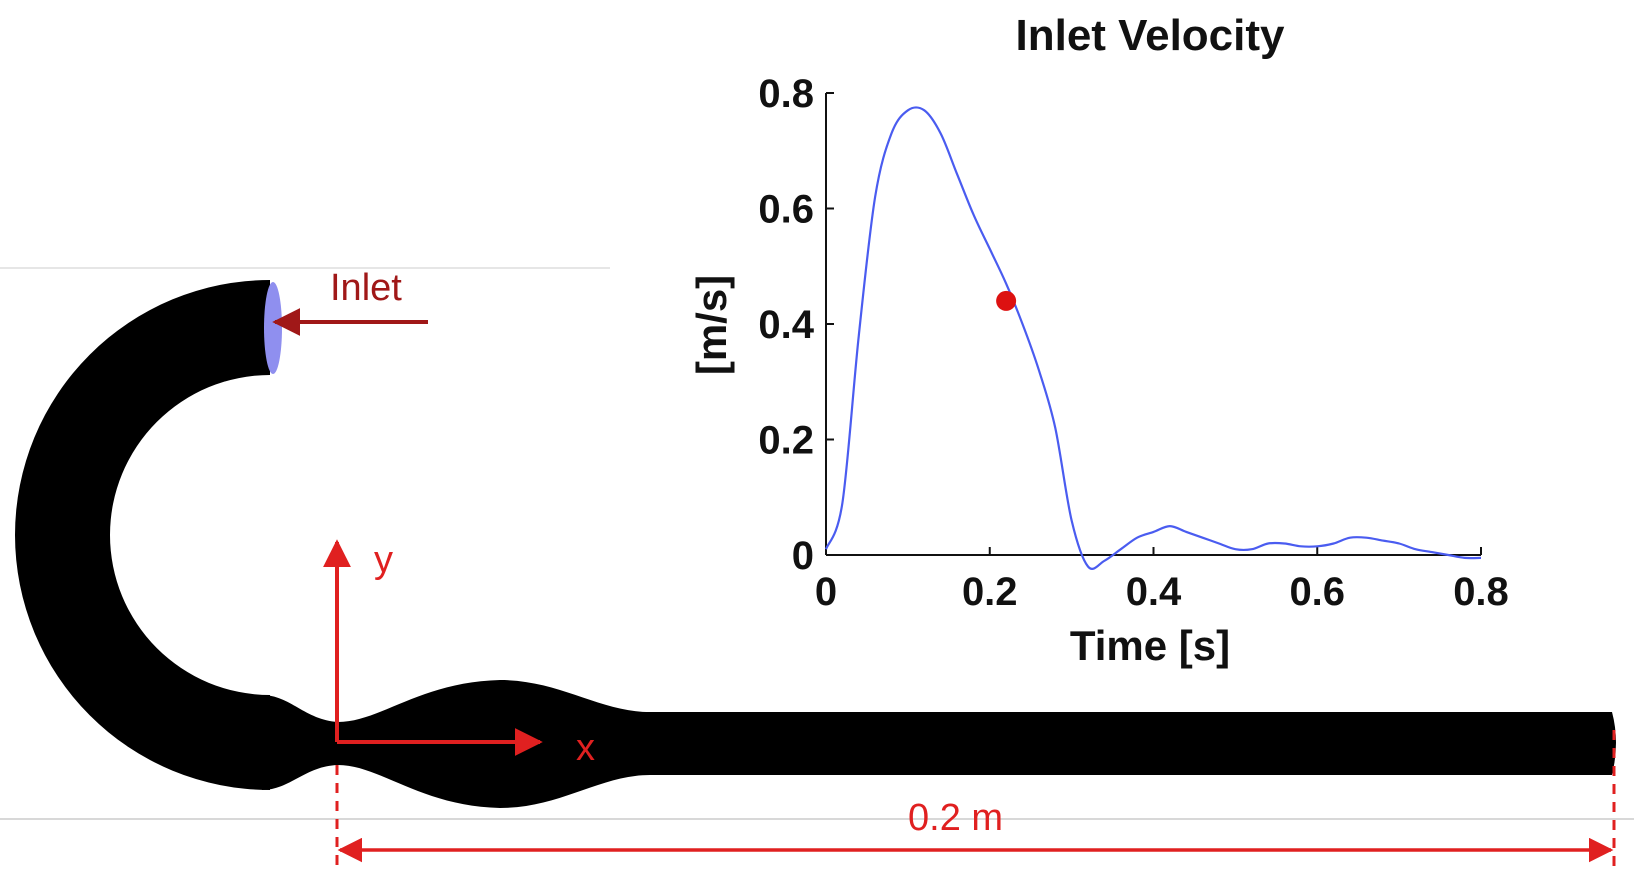  What do you see at coordinates (826, 592) in the screenshot?
I see `x-tick-label: 0` at bounding box center [826, 592].